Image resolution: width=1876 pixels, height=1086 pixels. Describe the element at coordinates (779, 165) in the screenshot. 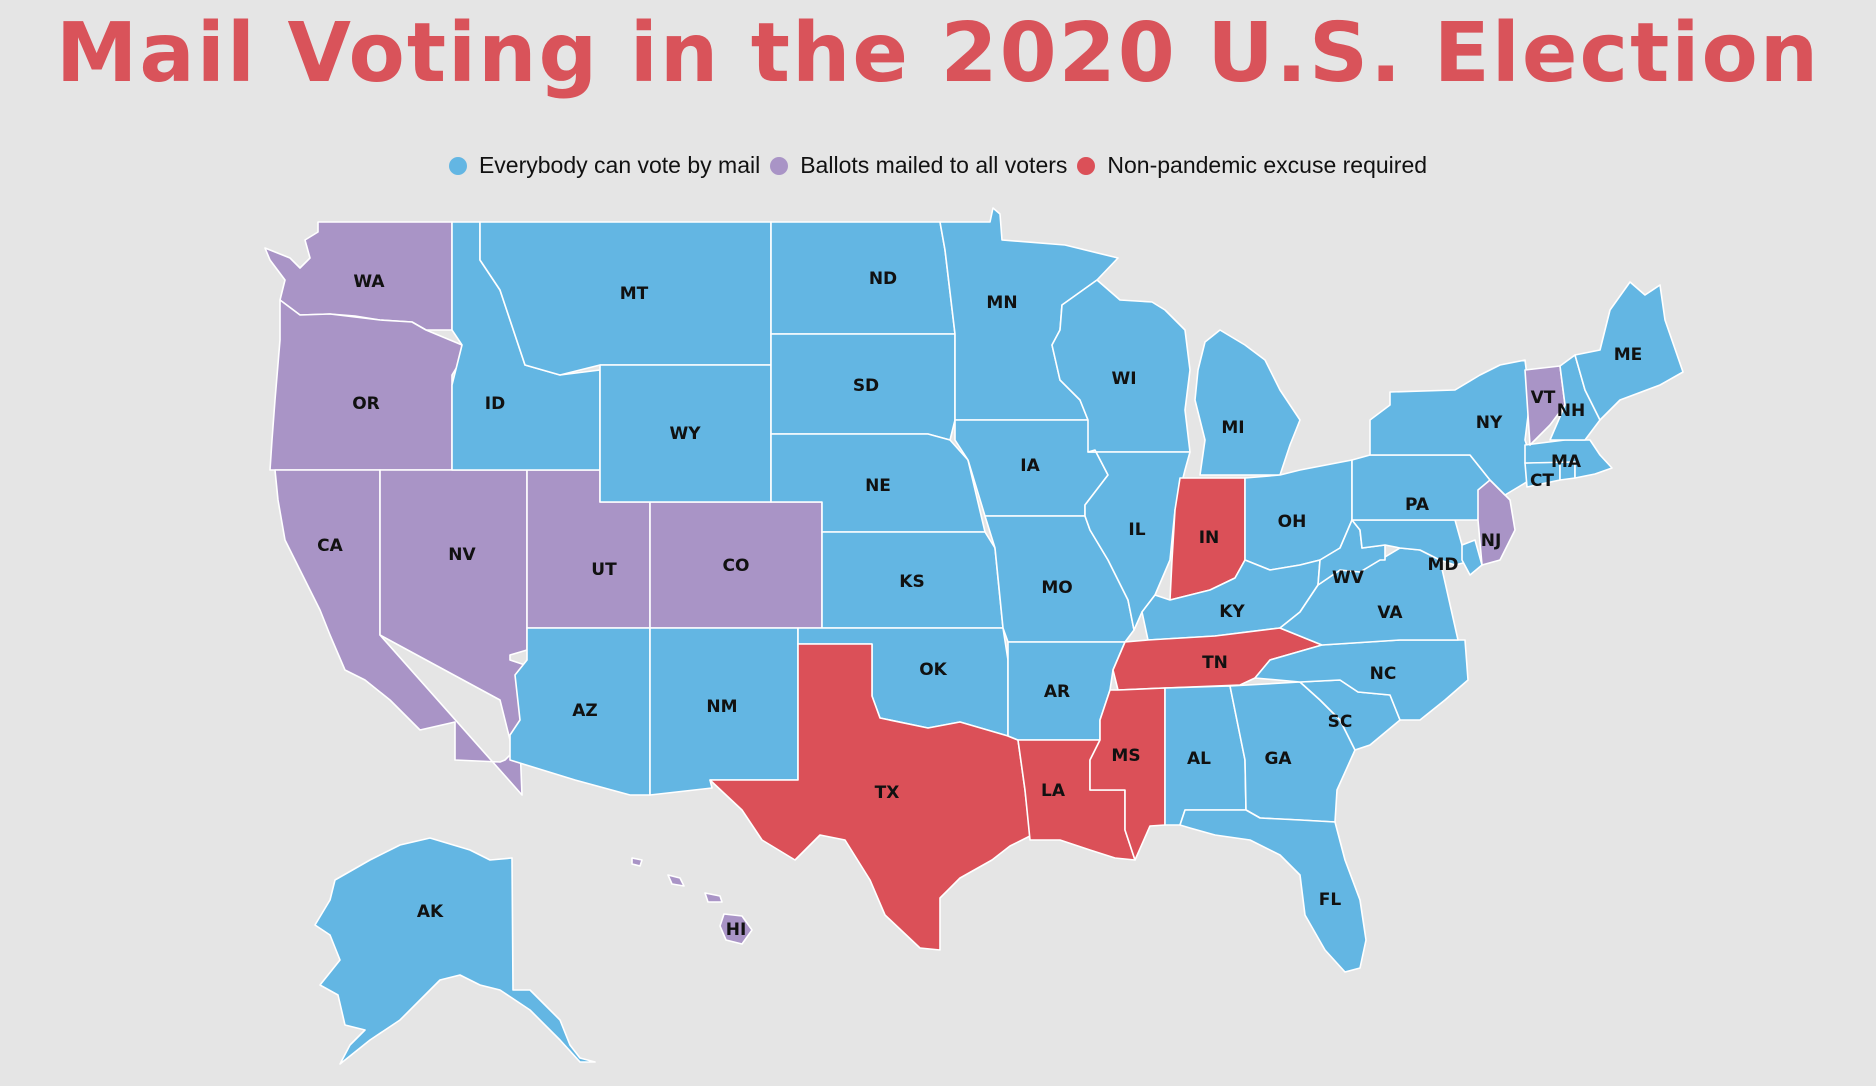

I see `legend-dot-all-mailed` at that location.